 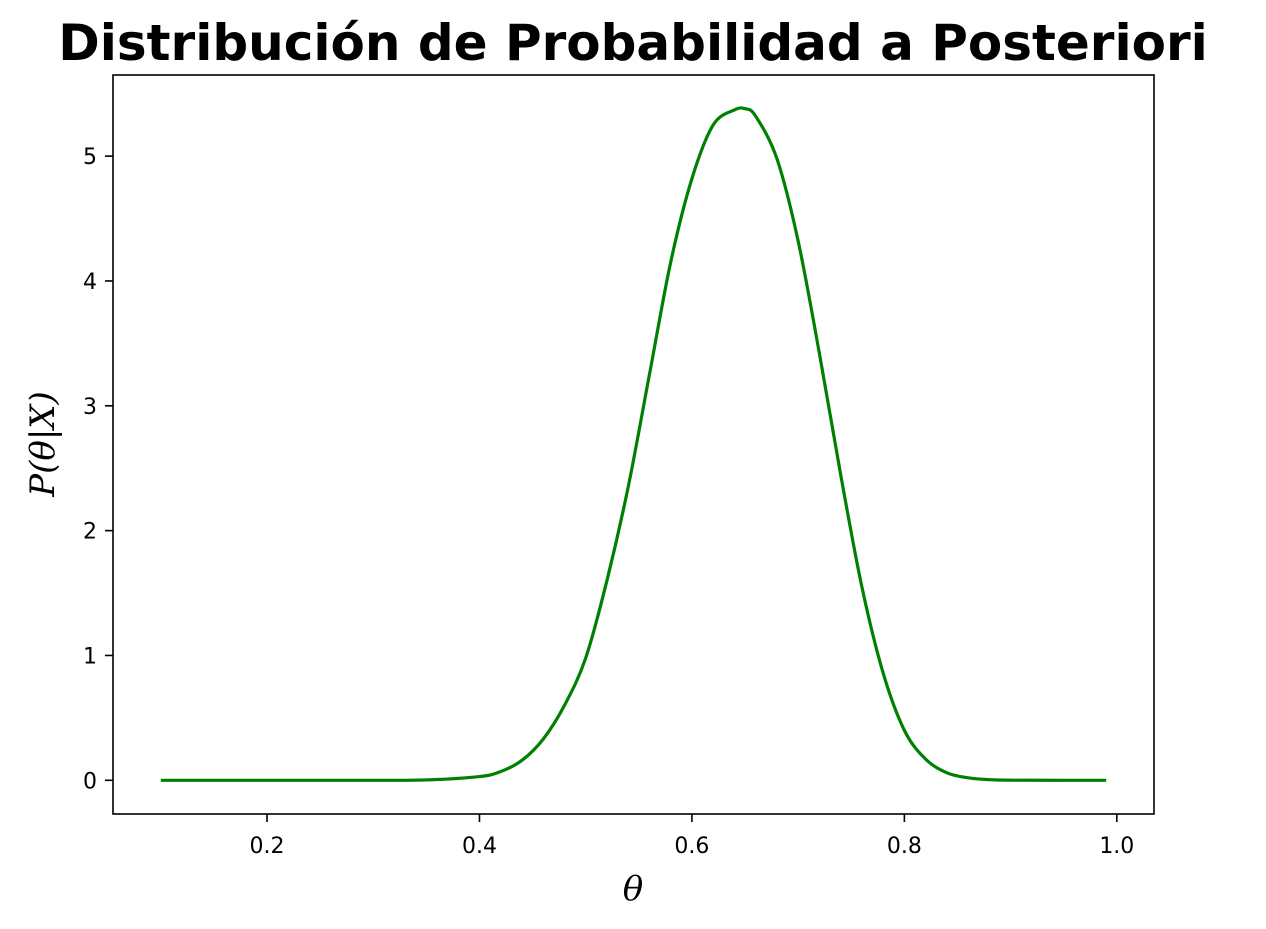 What do you see at coordinates (633, 889) in the screenshot?
I see `x-axis-label: θ` at bounding box center [633, 889].